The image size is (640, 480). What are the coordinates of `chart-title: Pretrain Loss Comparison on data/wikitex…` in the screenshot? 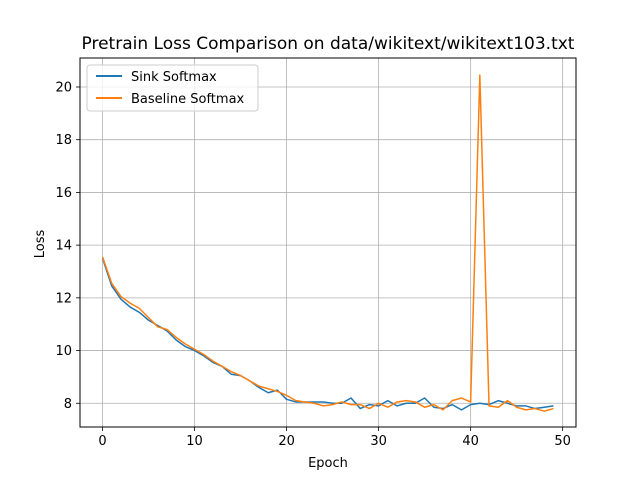 It's located at (328, 44).